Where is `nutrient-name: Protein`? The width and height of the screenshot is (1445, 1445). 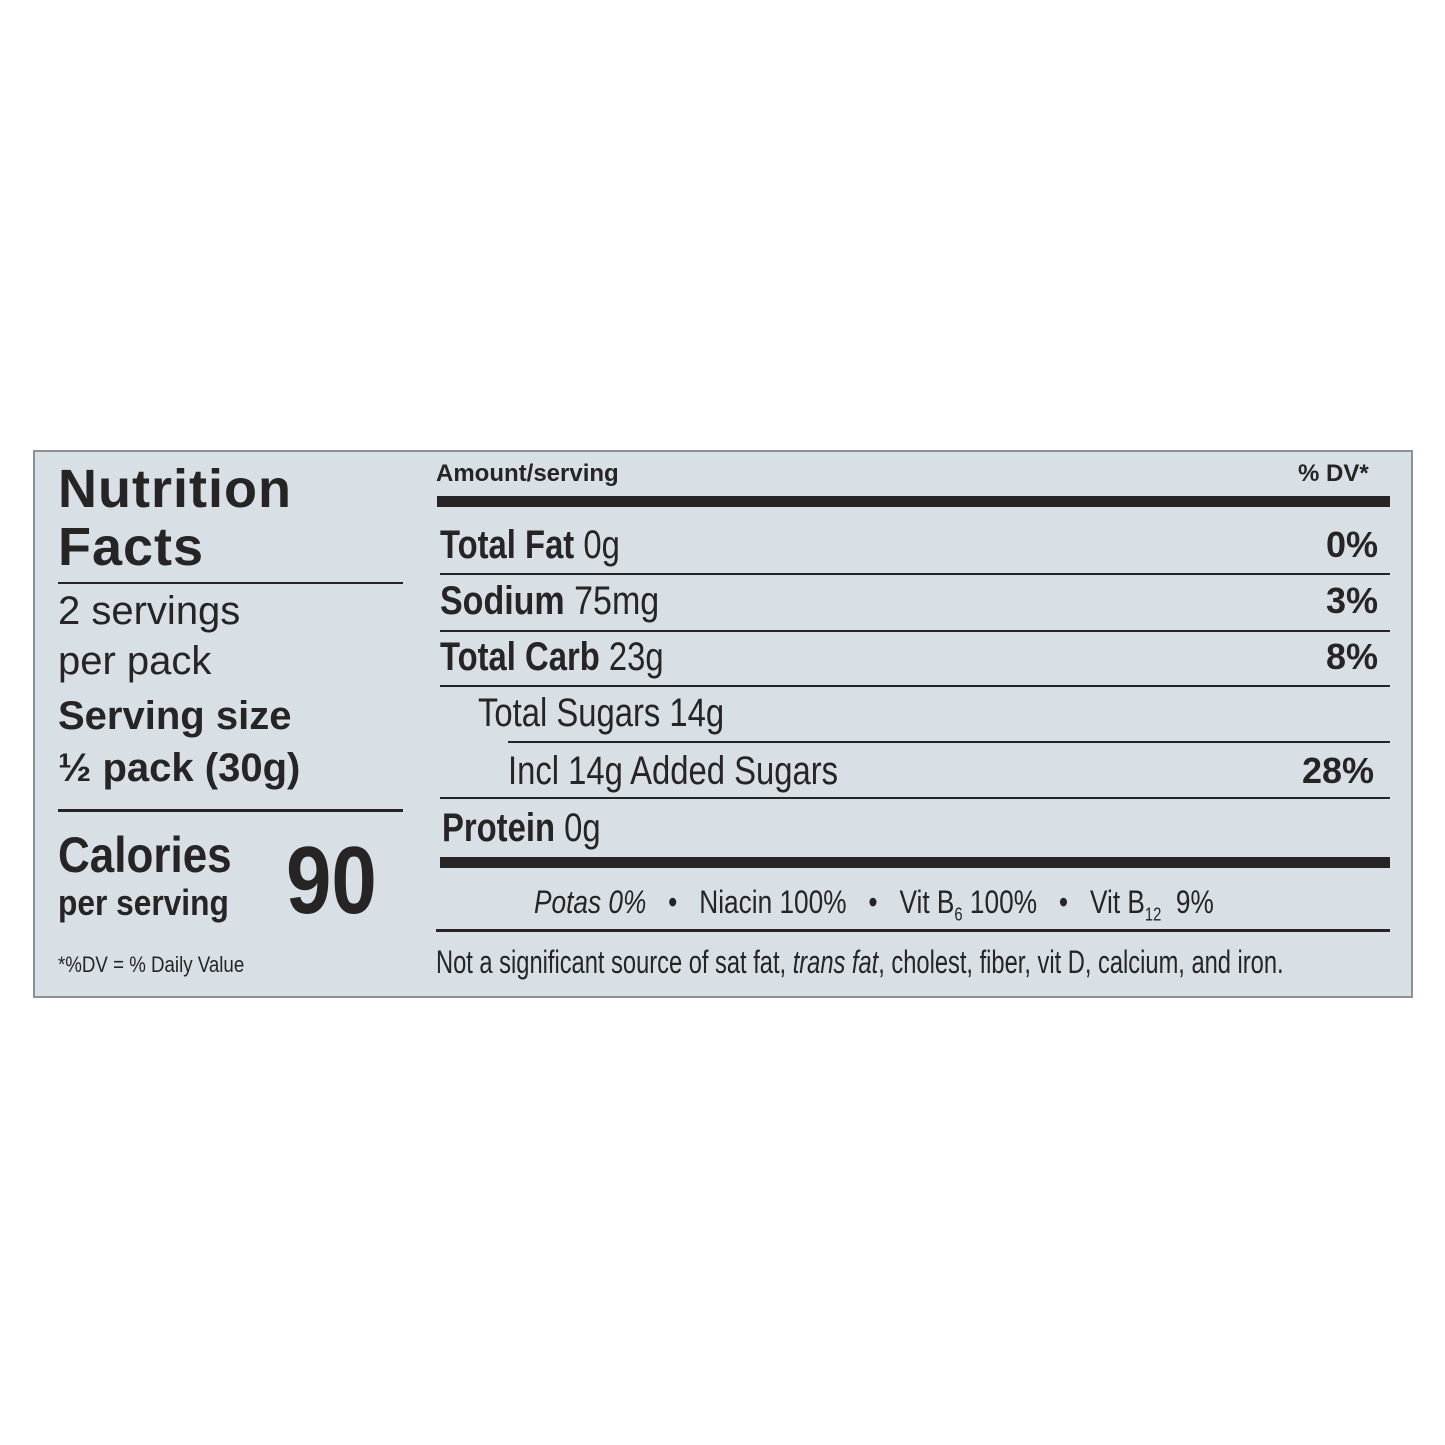 nutrient-name: Protein is located at coordinates (498, 828).